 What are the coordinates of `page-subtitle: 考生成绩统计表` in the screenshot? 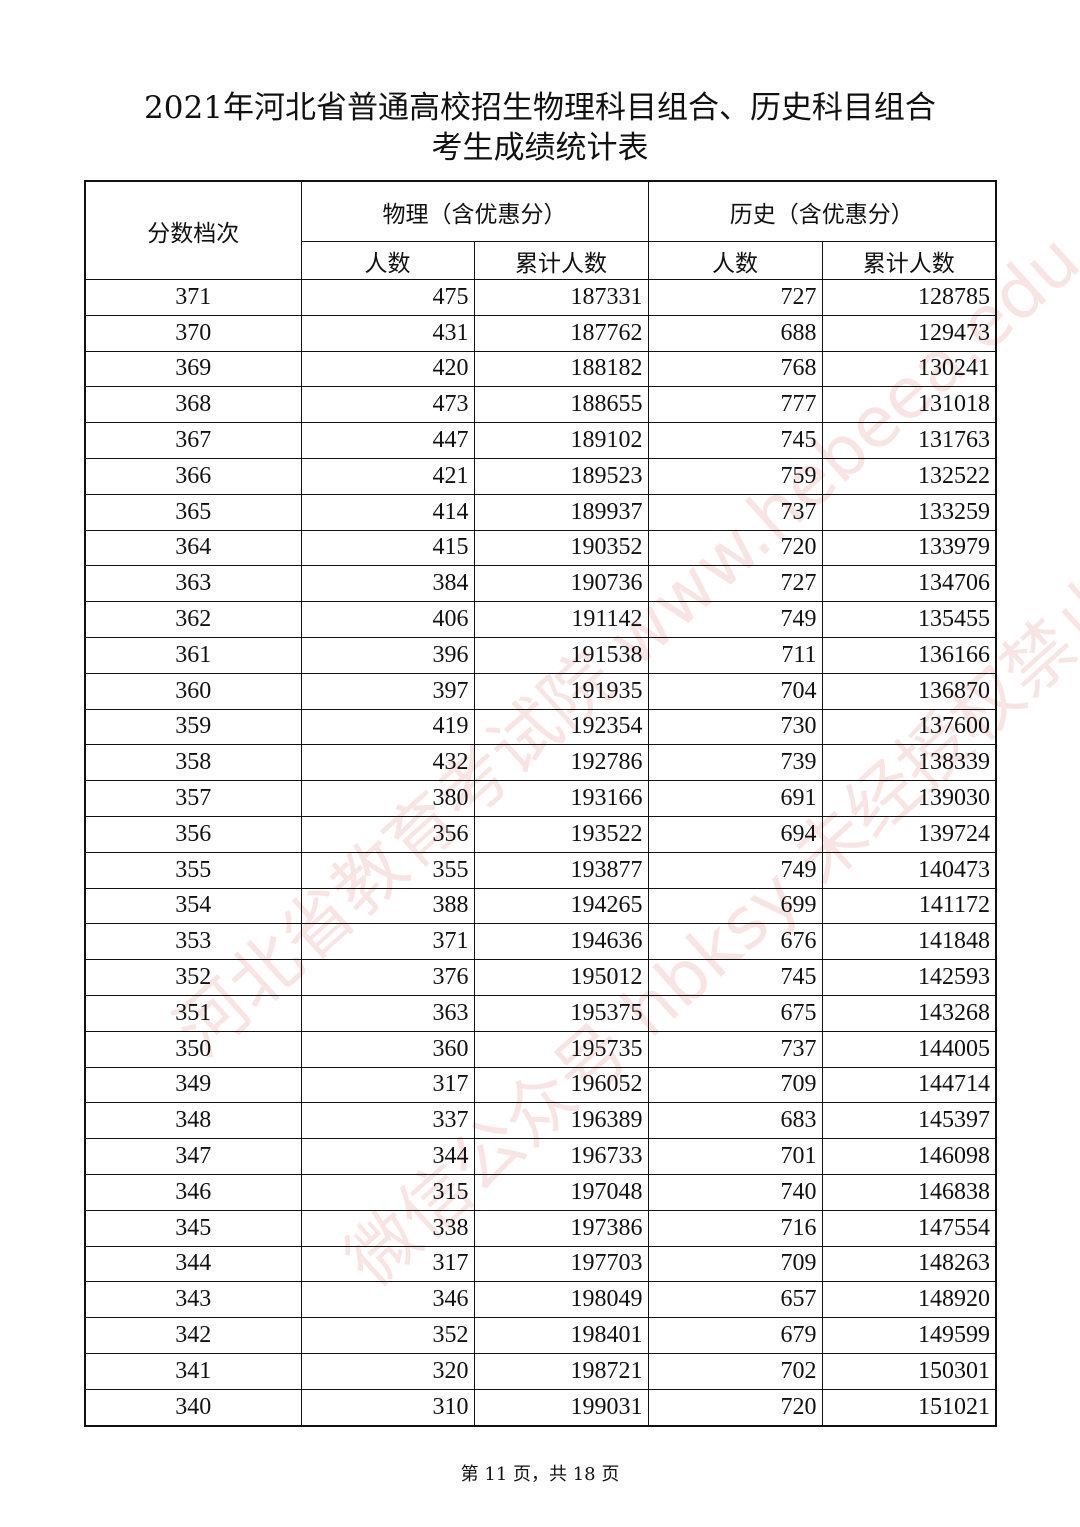 It's located at (540, 148).